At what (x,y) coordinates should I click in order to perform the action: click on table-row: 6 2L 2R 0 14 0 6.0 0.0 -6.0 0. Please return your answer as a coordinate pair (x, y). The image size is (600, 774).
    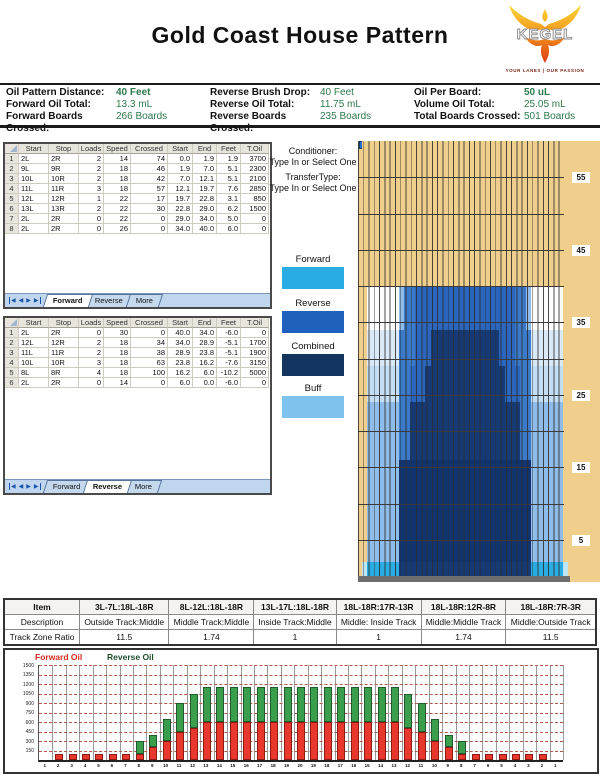
    Looking at the image, I should click on (137, 383).